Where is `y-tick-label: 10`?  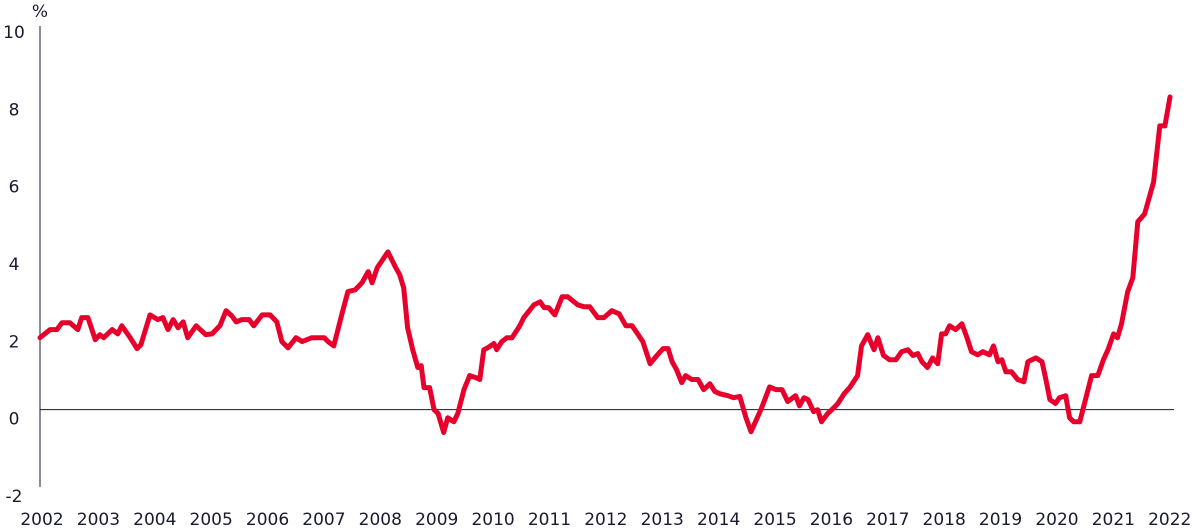 y-tick-label: 10 is located at coordinates (14, 33).